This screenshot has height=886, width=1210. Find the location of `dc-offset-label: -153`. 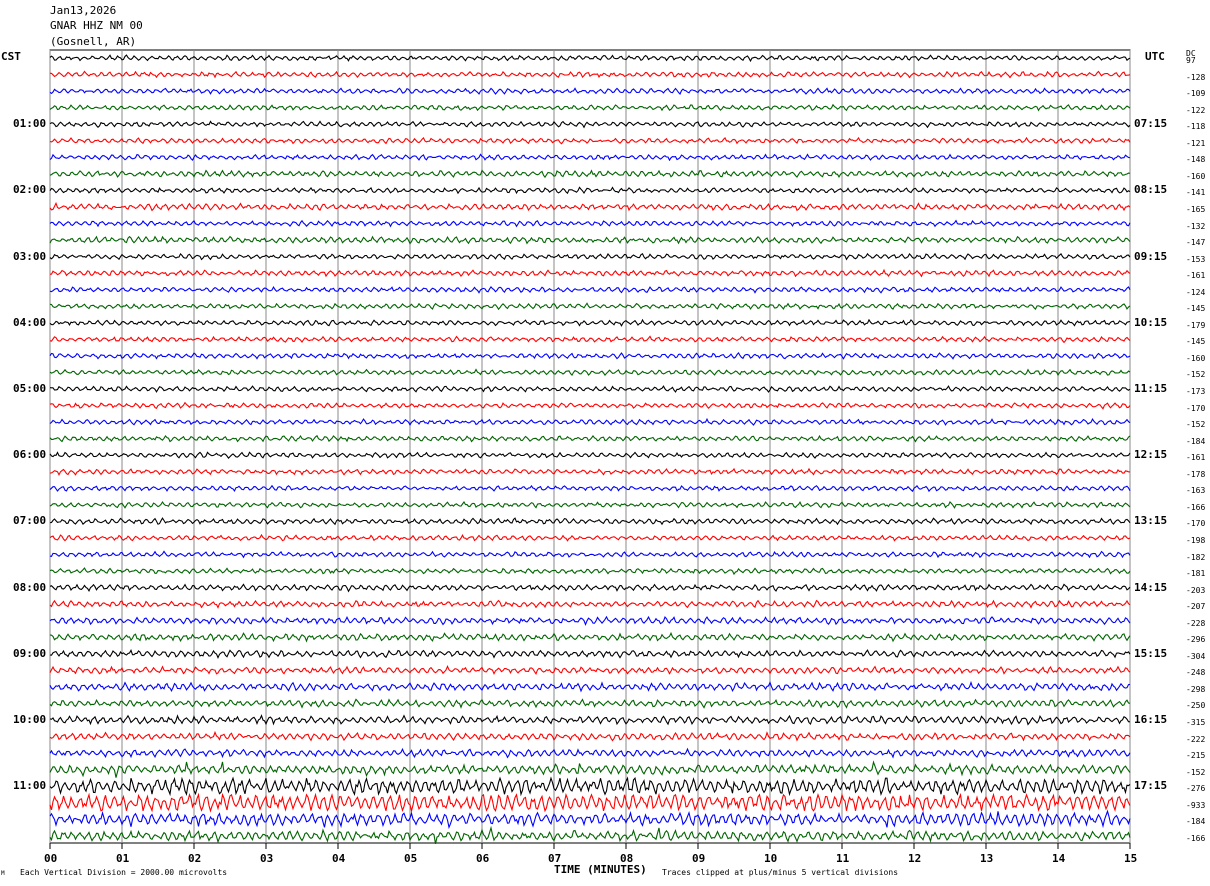

dc-offset-label: -153 is located at coordinates (1196, 259).